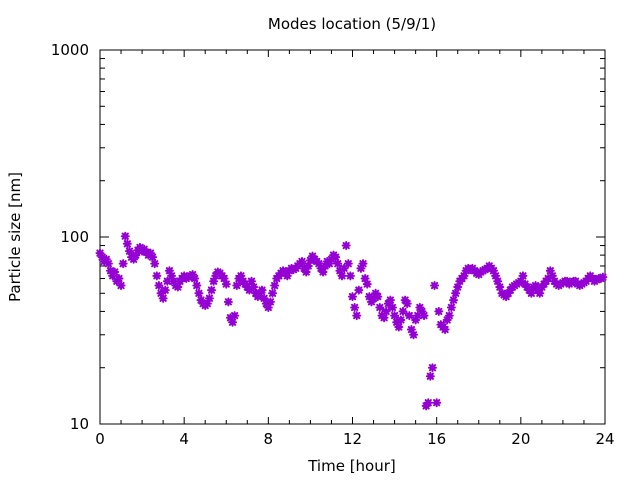 This screenshot has height=480, width=640. What do you see at coordinates (436, 439) in the screenshot?
I see `x-tick-label: 16` at bounding box center [436, 439].